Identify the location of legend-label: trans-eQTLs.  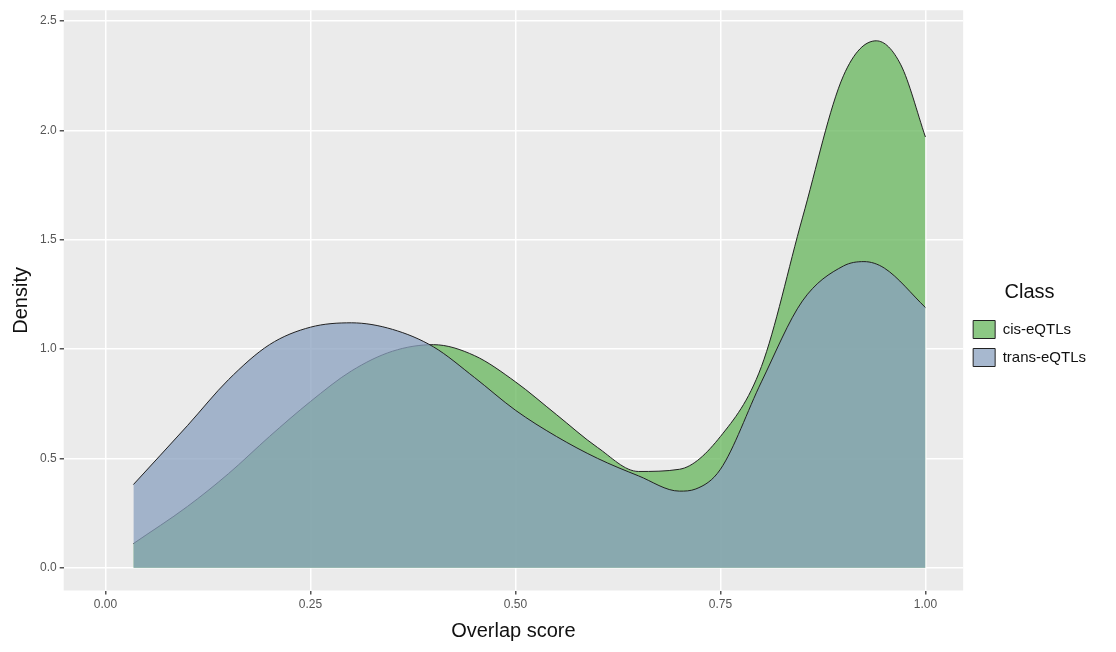
(1044, 356).